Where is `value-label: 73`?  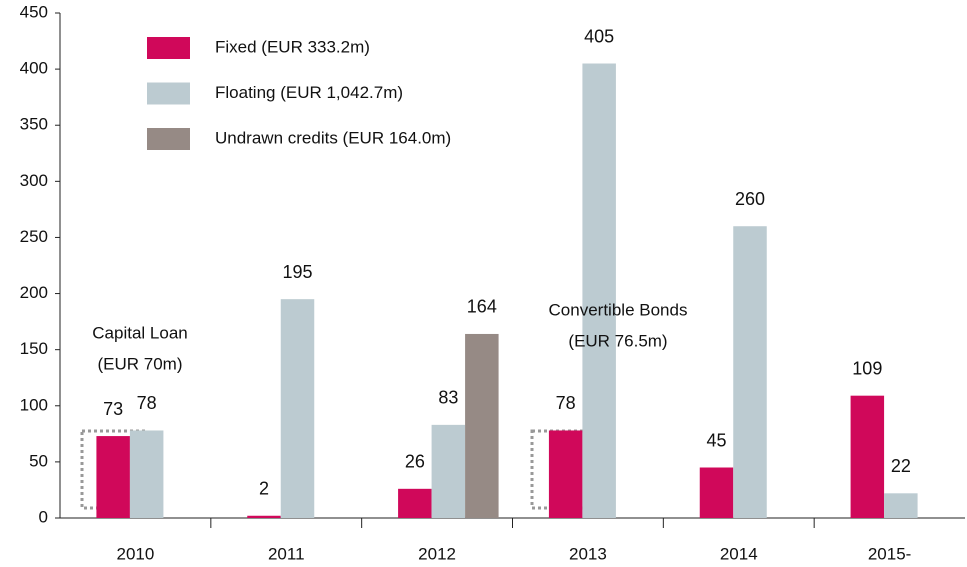 value-label: 73 is located at coordinates (113, 409).